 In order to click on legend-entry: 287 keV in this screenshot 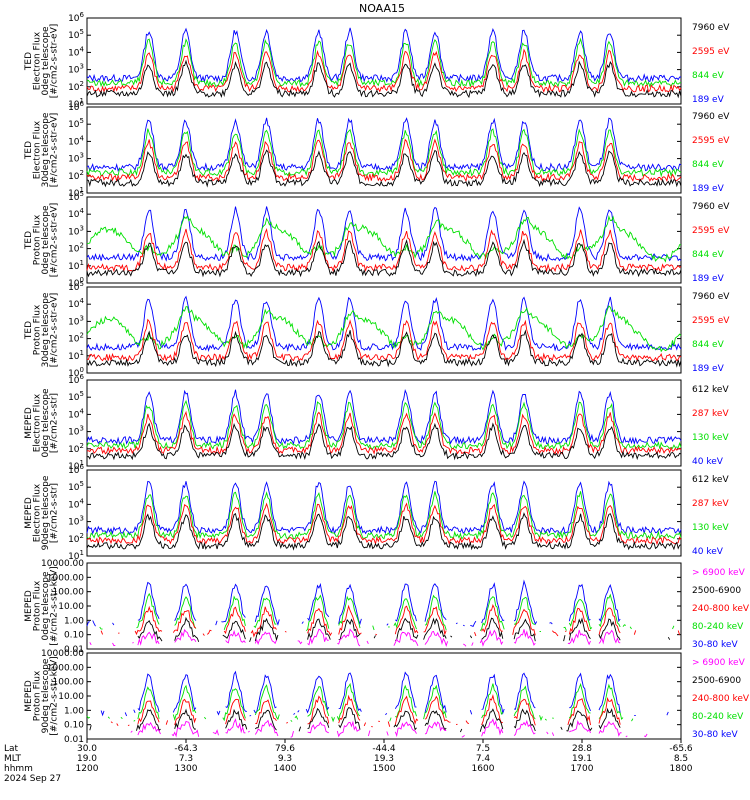, I will do `click(710, 414)`.